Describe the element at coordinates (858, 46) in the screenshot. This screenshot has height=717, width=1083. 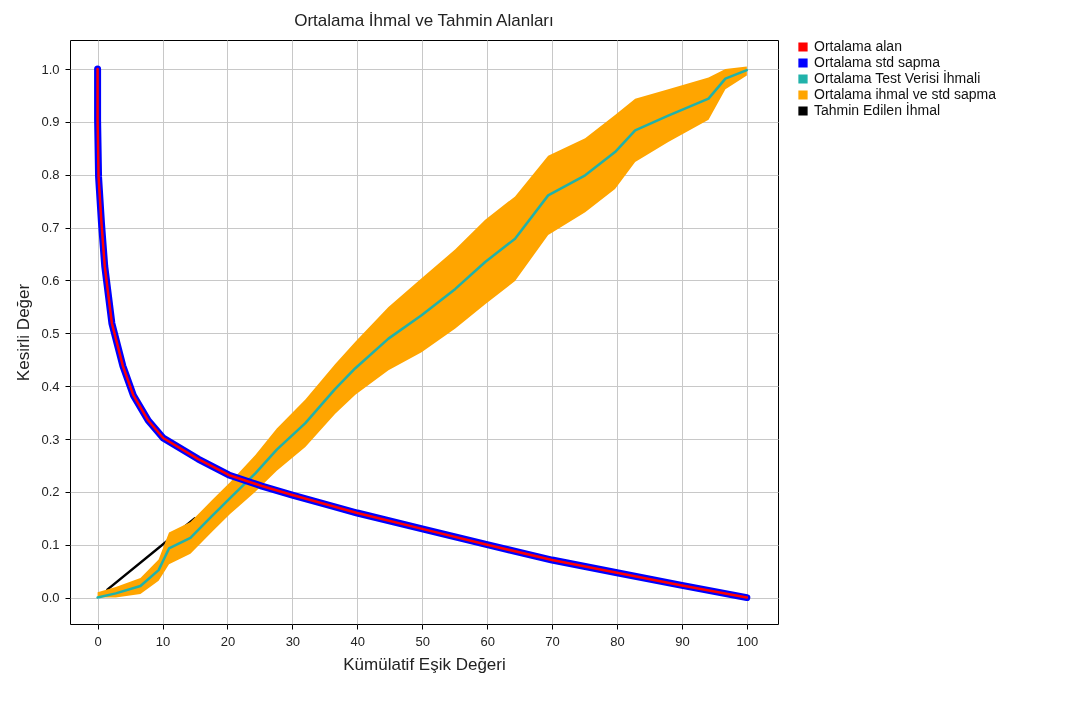
I see `legend-label: Ortalama alan` at that location.